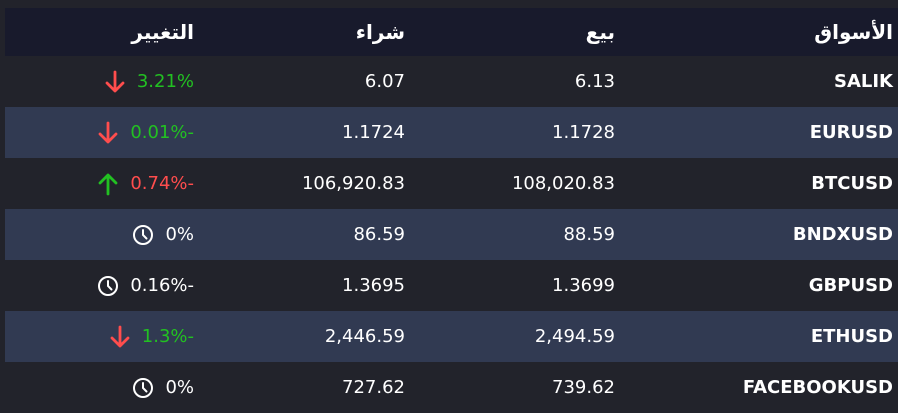 The height and width of the screenshot is (413, 898). What do you see at coordinates (379, 234) in the screenshot?
I see `buy-price: 86.59` at bounding box center [379, 234].